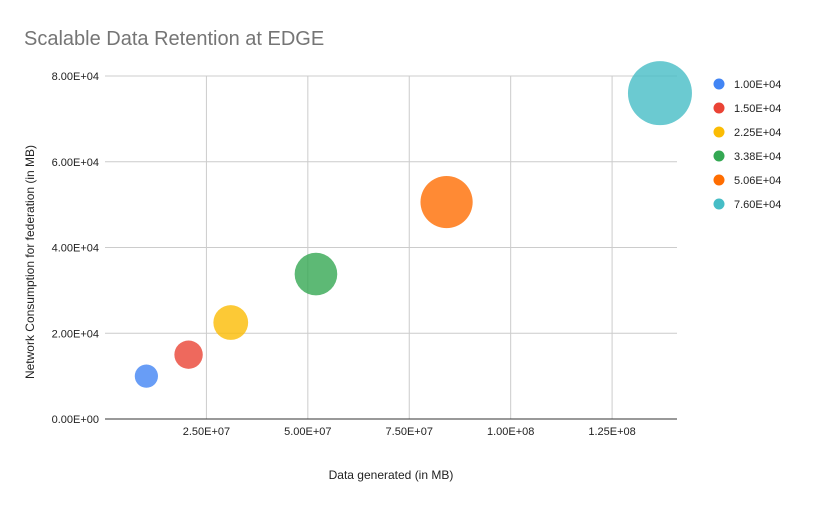  Describe the element at coordinates (75, 249) in the screenshot. I see `y-tick-label: 4.00E+04` at that location.